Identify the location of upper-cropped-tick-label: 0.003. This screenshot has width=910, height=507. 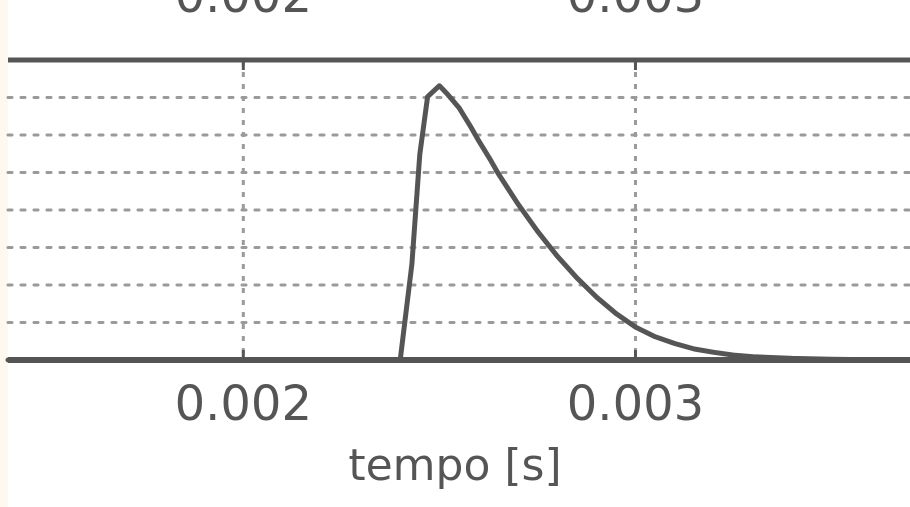
(635, 12).